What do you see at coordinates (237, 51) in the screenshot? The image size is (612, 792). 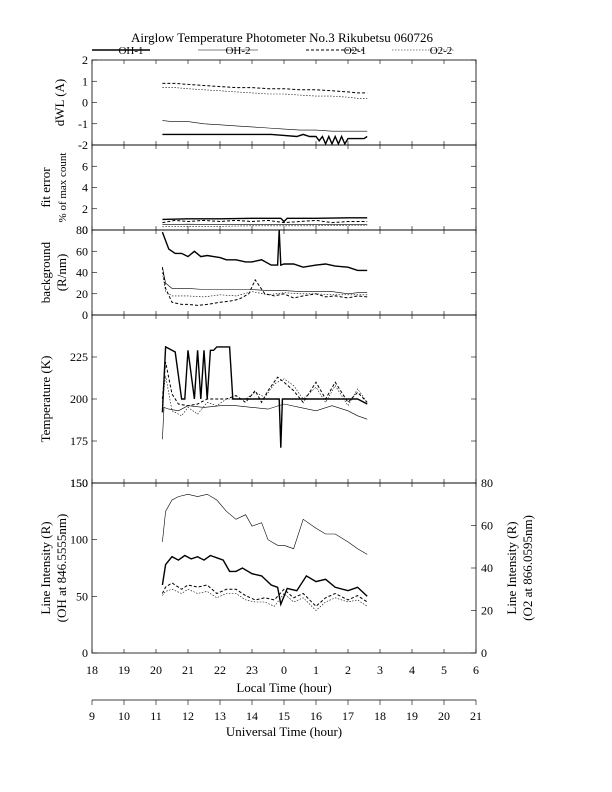 I see `legend-label: OH-2` at bounding box center [237, 51].